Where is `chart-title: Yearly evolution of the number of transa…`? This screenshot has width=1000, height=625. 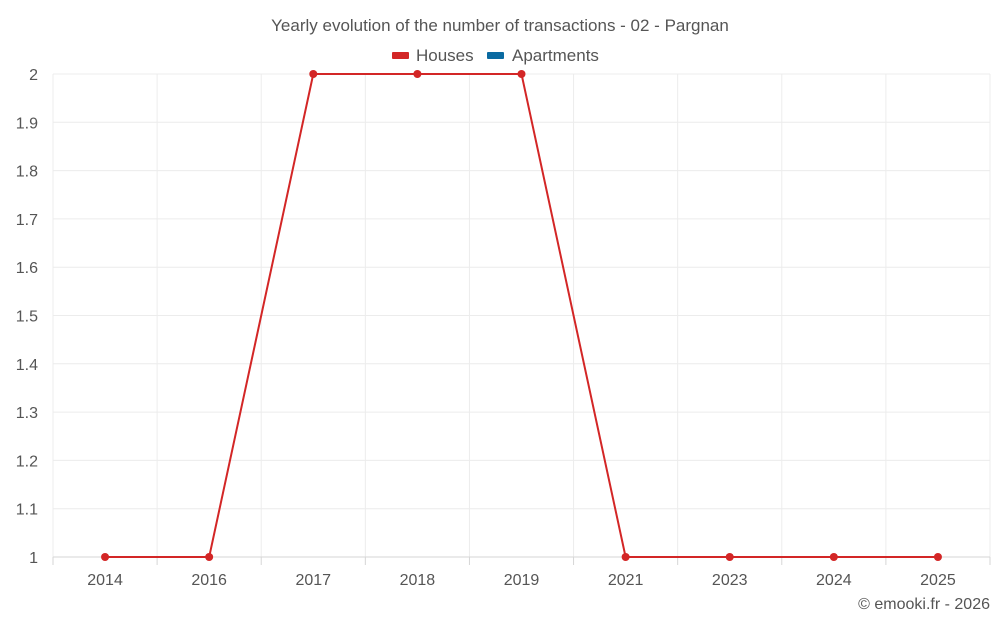 chart-title: Yearly evolution of the number of transa… is located at coordinates (500, 25).